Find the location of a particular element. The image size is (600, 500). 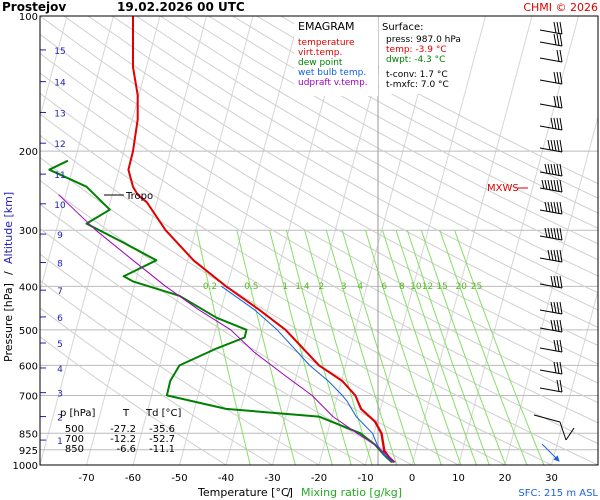

temperature-tick-label: -60 is located at coordinates (133, 478).